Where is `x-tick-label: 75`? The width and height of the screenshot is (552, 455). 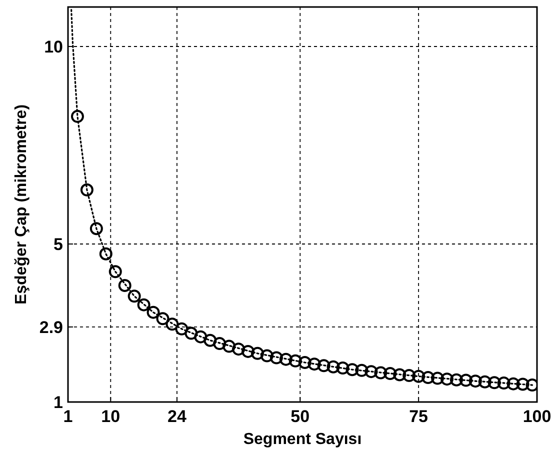 x-tick-label: 75 is located at coordinates (418, 416).